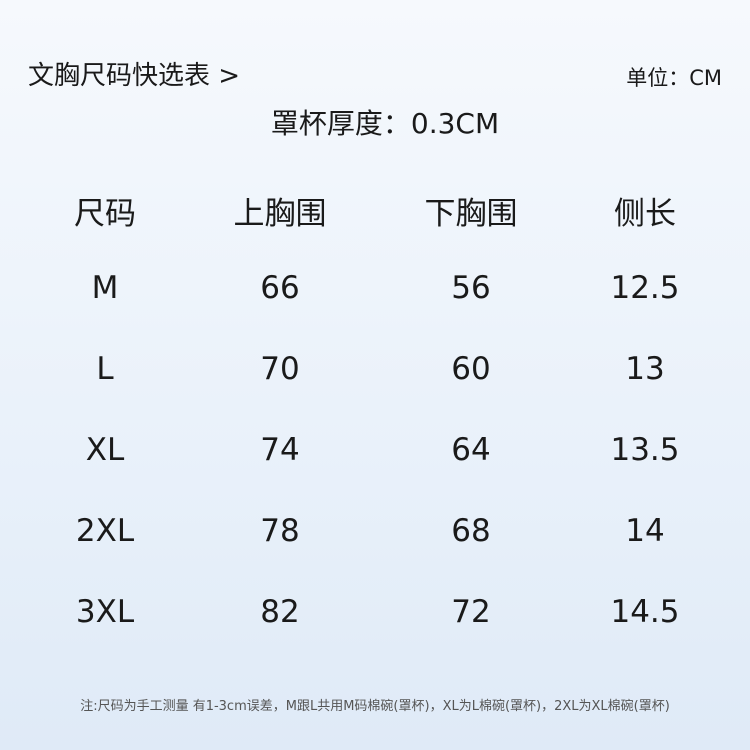 This screenshot has width=750, height=750. What do you see at coordinates (280, 288) in the screenshot?
I see `table-cell: 66` at bounding box center [280, 288].